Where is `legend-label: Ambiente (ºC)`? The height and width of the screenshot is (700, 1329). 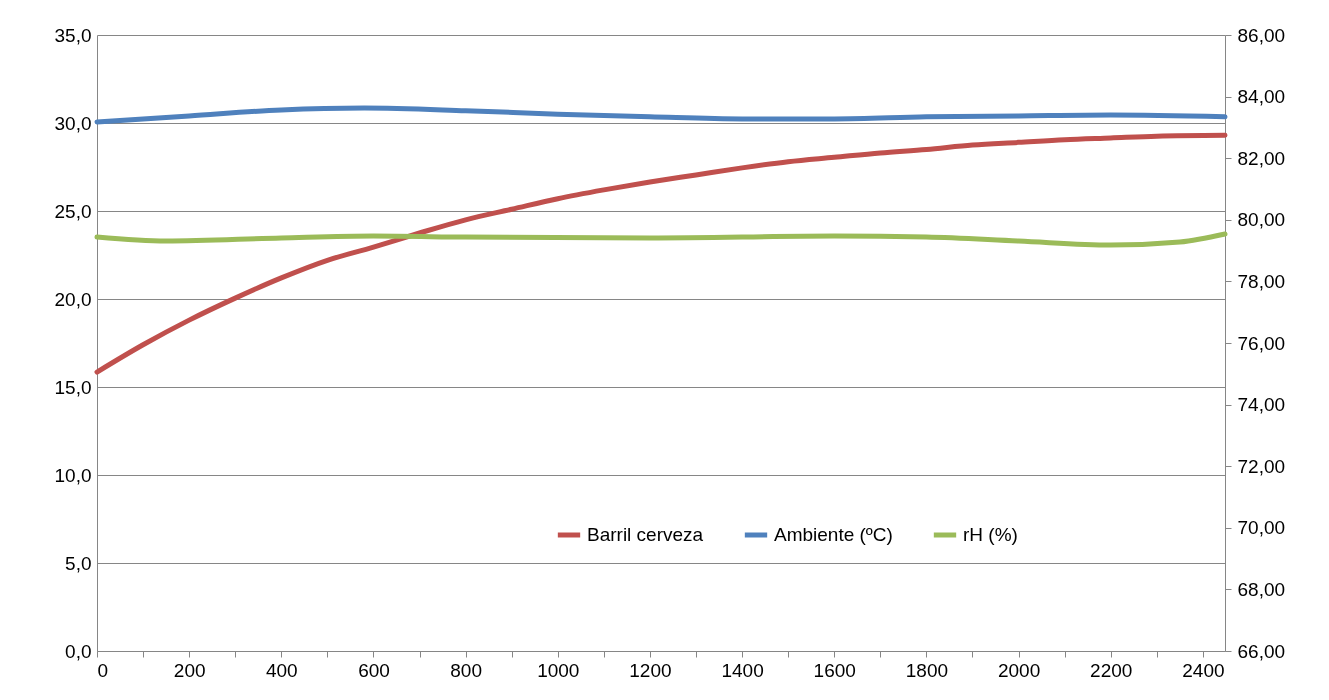 legend-label: Ambiente (ºC) is located at coordinates (833, 534).